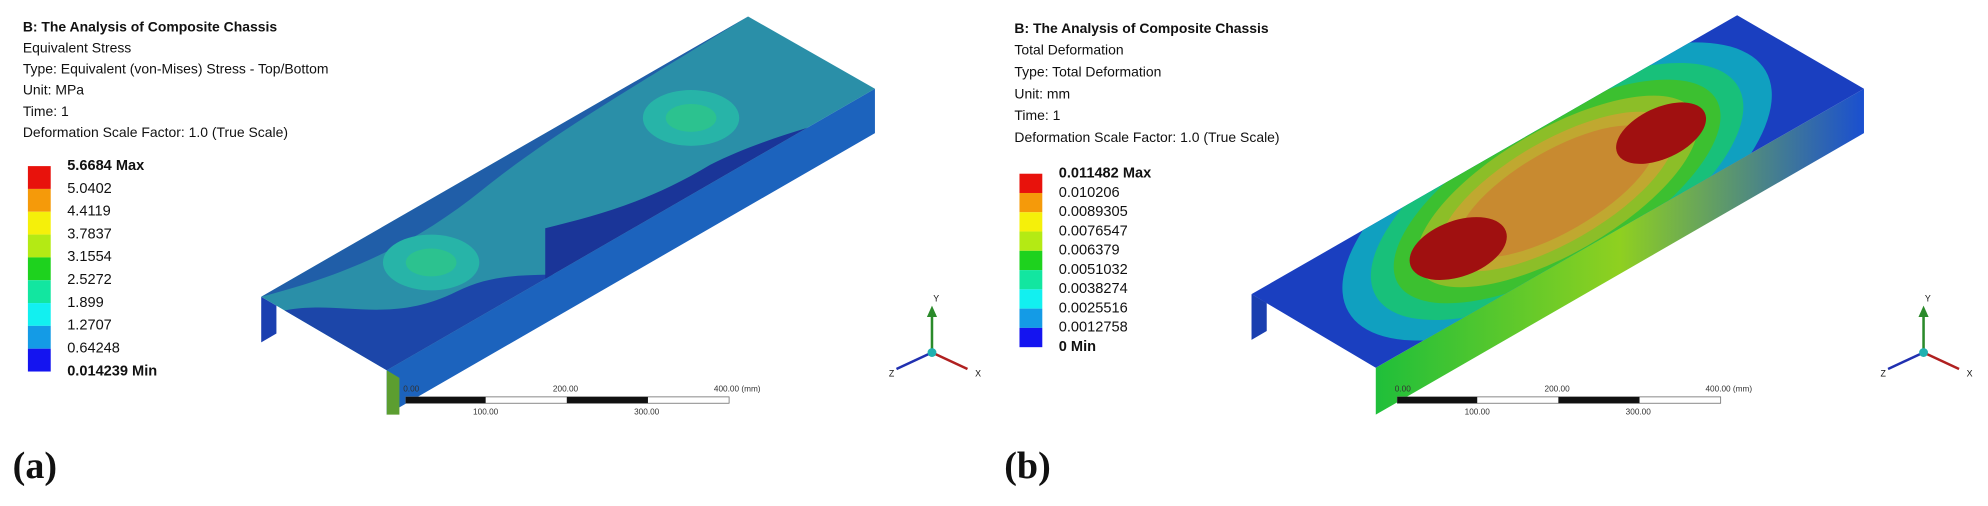  Describe the element at coordinates (105, 166) in the screenshot. I see `legend-label: 5.6684 Max` at that location.